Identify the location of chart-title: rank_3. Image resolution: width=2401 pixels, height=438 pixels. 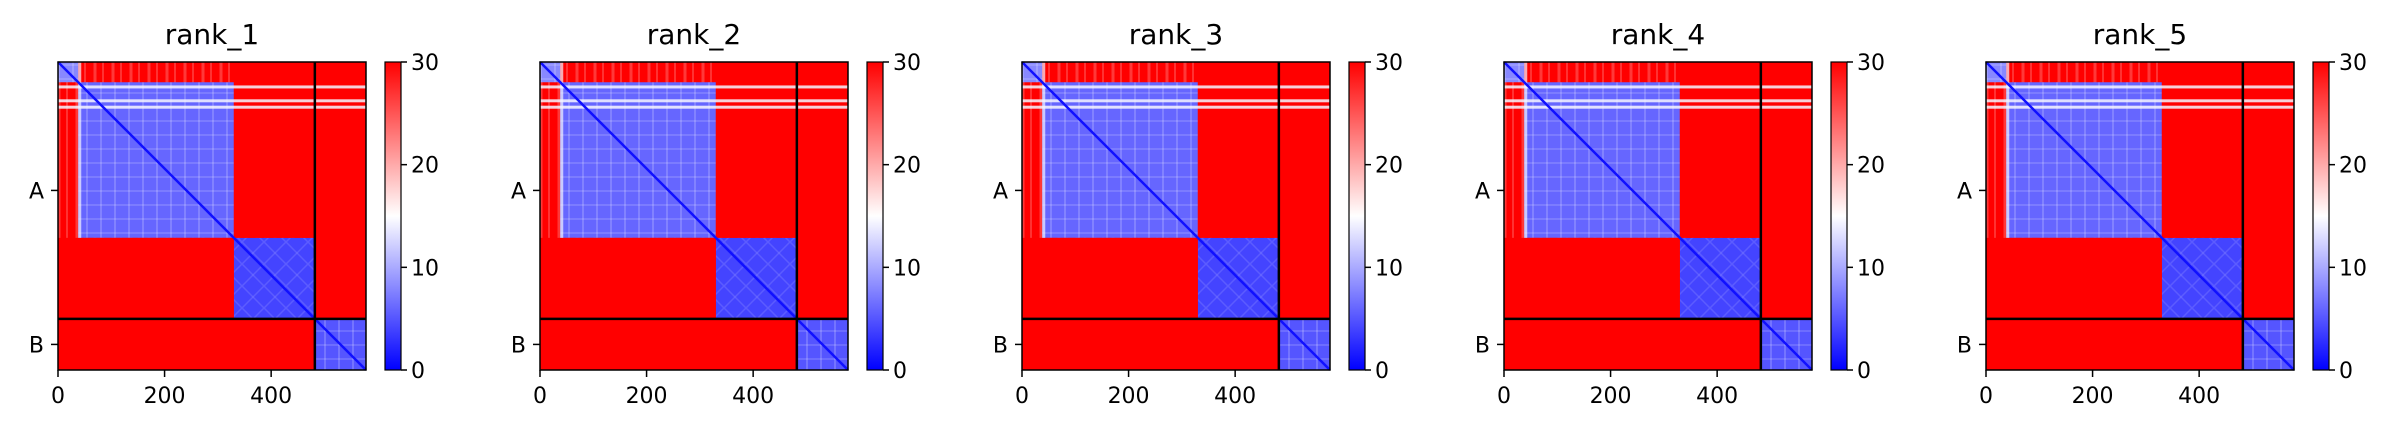
(1176, 34).